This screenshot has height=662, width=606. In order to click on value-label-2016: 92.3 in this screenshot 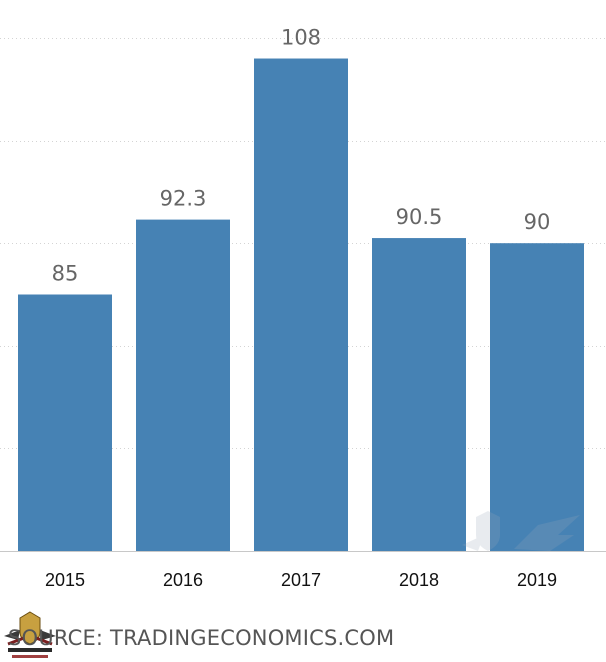, I will do `click(183, 199)`.